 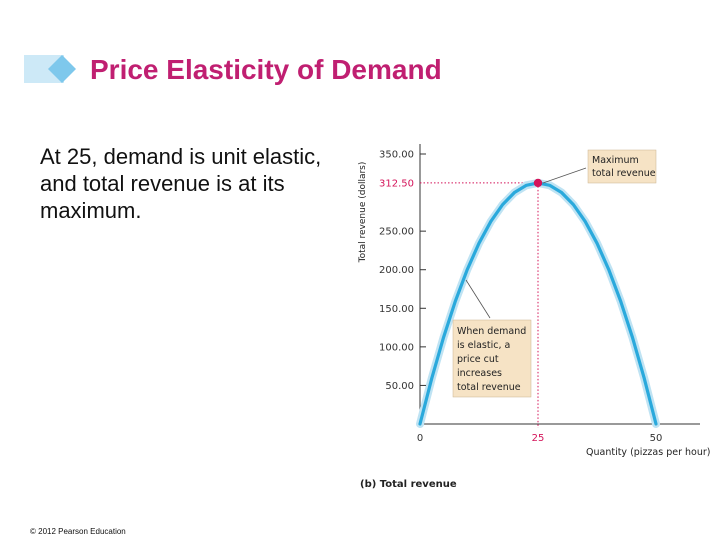 What do you see at coordinates (396, 347) in the screenshot?
I see `y-tick-label: 100.00` at bounding box center [396, 347].